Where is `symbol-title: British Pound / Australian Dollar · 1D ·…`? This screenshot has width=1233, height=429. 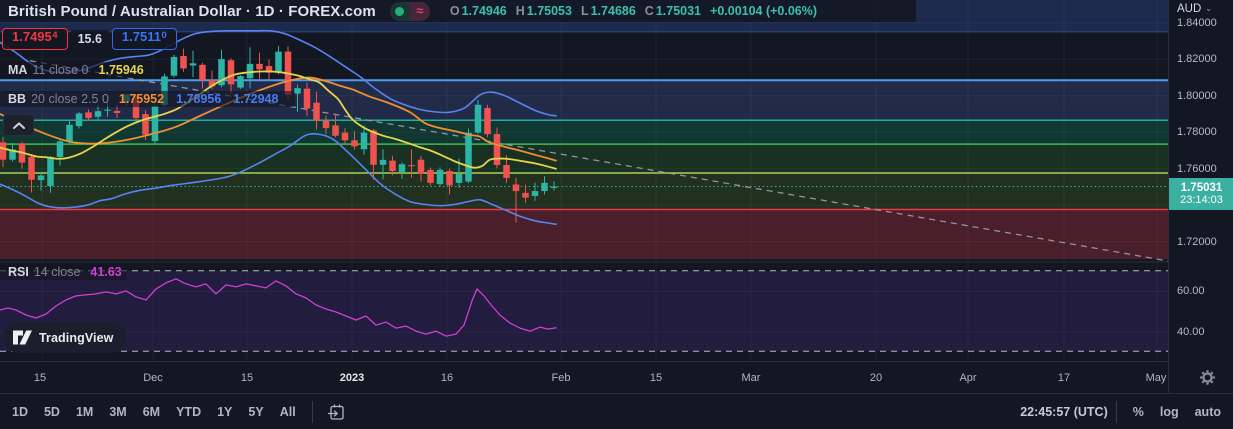
symbol-title: British Pound / Australian Dollar · 1D ·… is located at coordinates (192, 11).